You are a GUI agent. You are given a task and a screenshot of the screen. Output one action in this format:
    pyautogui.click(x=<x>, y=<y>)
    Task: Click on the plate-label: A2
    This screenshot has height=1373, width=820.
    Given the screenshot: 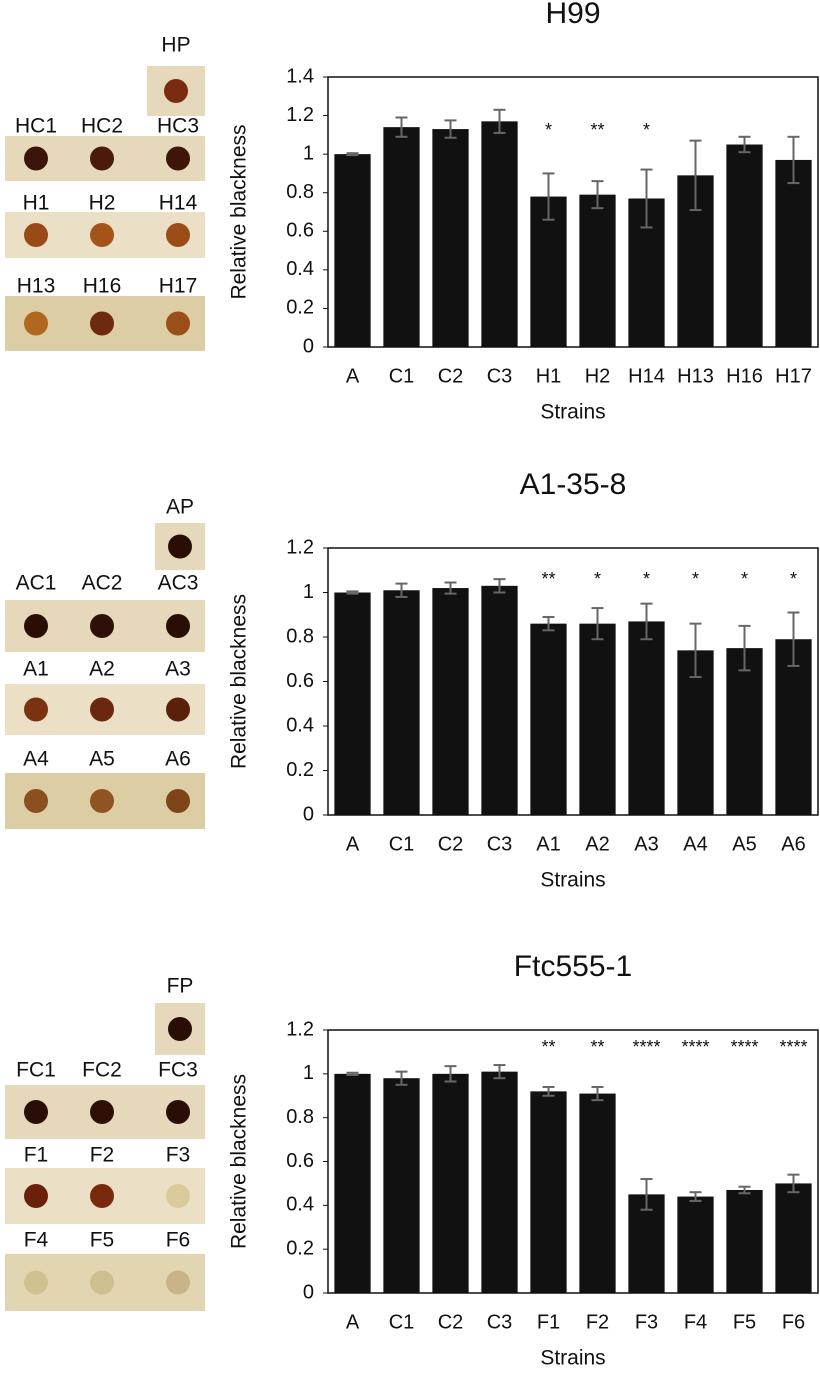 What is the action you would take?
    pyautogui.click(x=102, y=669)
    